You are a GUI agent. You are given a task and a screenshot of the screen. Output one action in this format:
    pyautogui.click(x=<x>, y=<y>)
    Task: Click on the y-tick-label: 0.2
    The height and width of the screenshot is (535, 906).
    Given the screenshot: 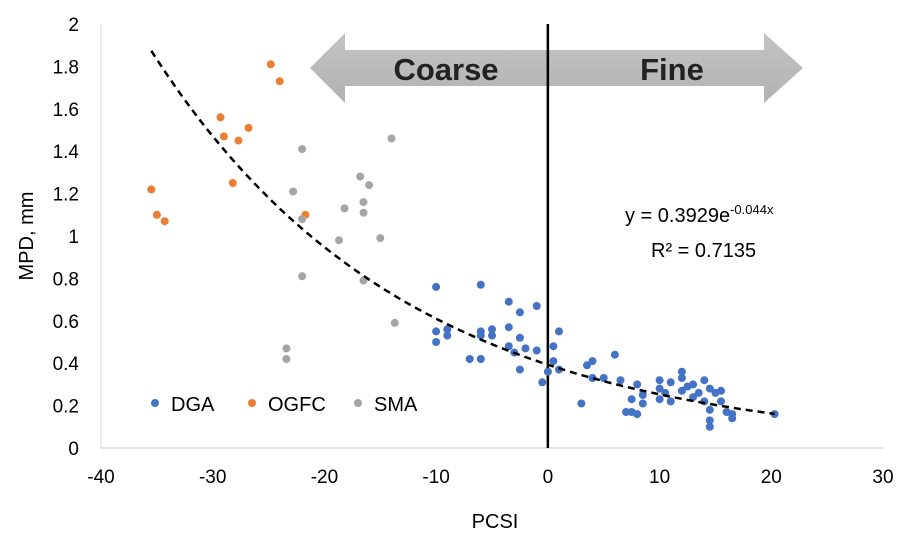 What is the action you would take?
    pyautogui.click(x=66, y=407)
    